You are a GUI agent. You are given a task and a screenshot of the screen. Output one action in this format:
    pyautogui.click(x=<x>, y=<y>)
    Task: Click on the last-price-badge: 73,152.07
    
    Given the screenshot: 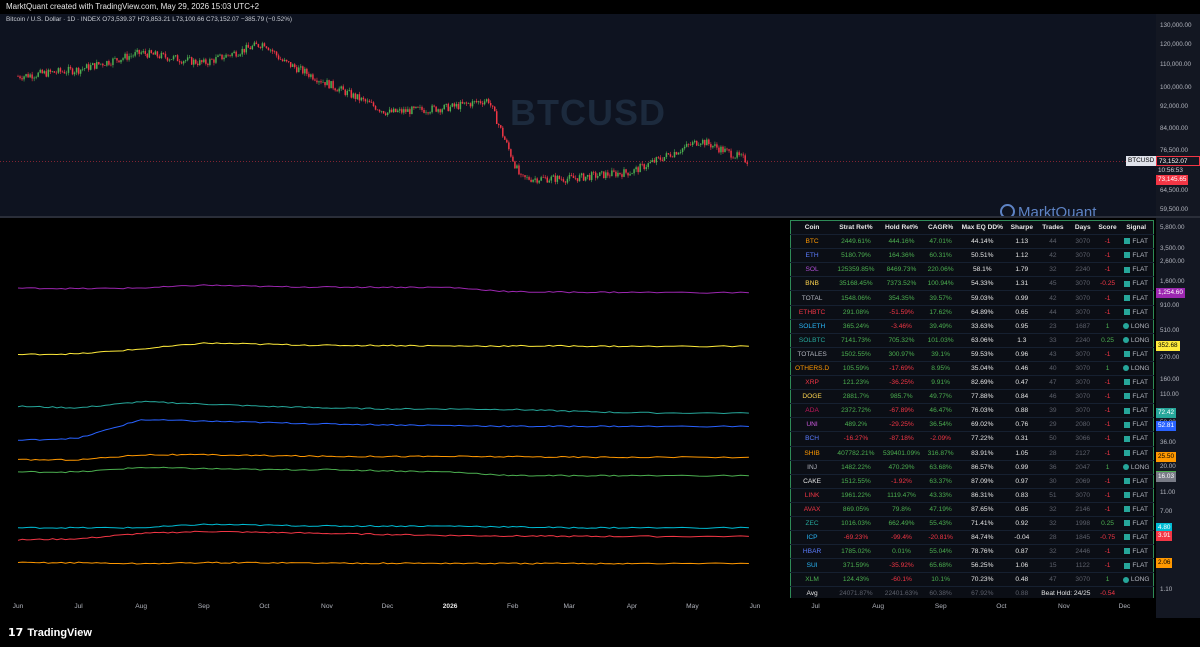 What is the action you would take?
    pyautogui.click(x=1178, y=161)
    